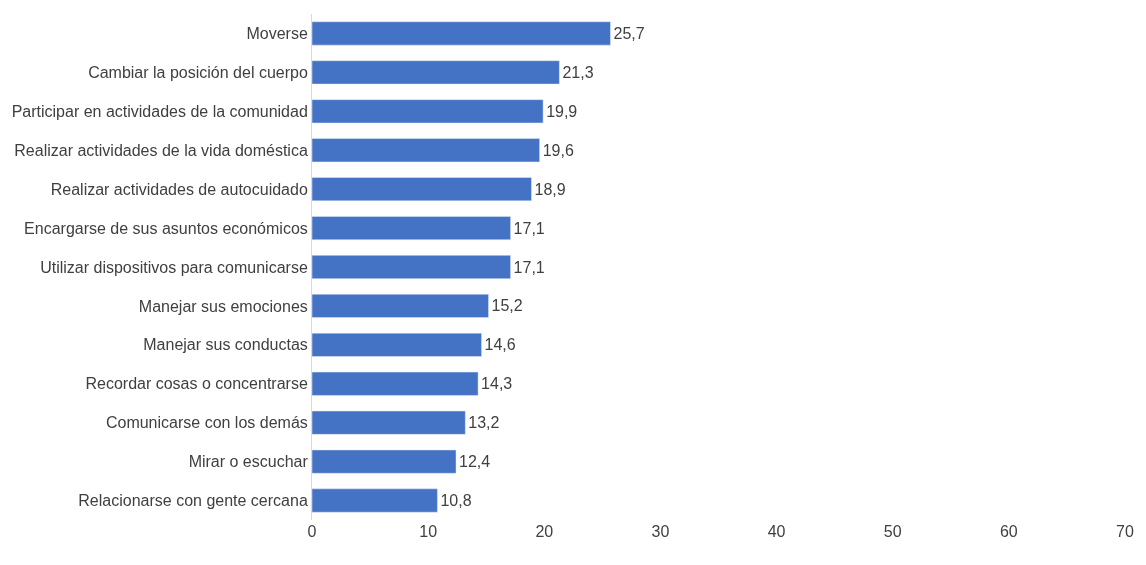  I want to click on x-tick-label: 30, so click(660, 531).